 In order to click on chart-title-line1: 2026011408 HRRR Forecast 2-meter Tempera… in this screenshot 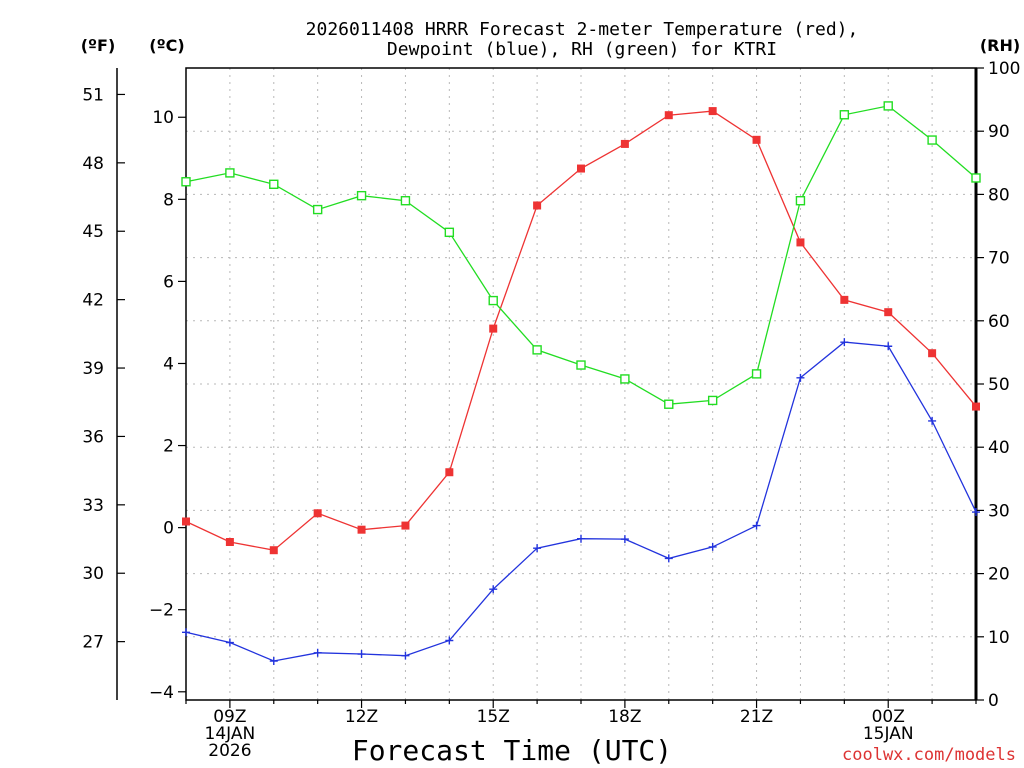, I will do `click(582, 29)`.